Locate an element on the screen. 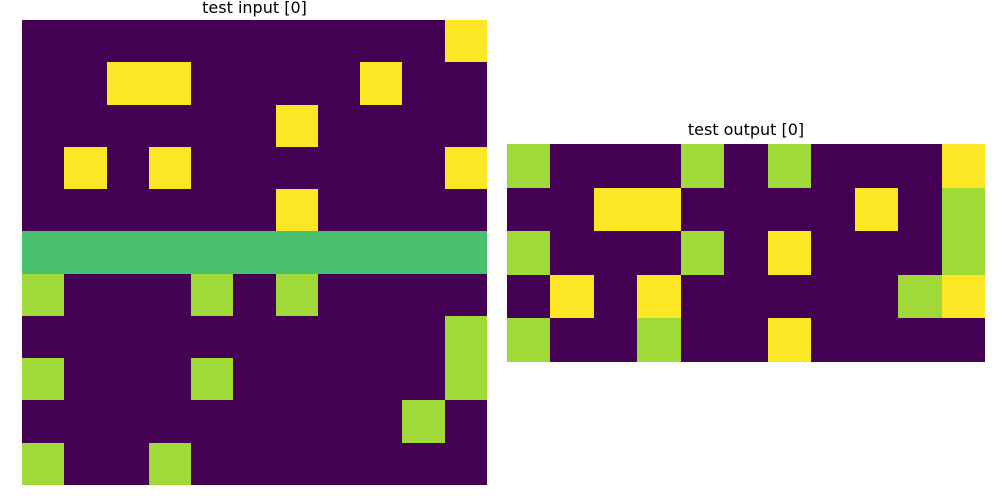  input-panel-title: test input [0] is located at coordinates (254, 8).